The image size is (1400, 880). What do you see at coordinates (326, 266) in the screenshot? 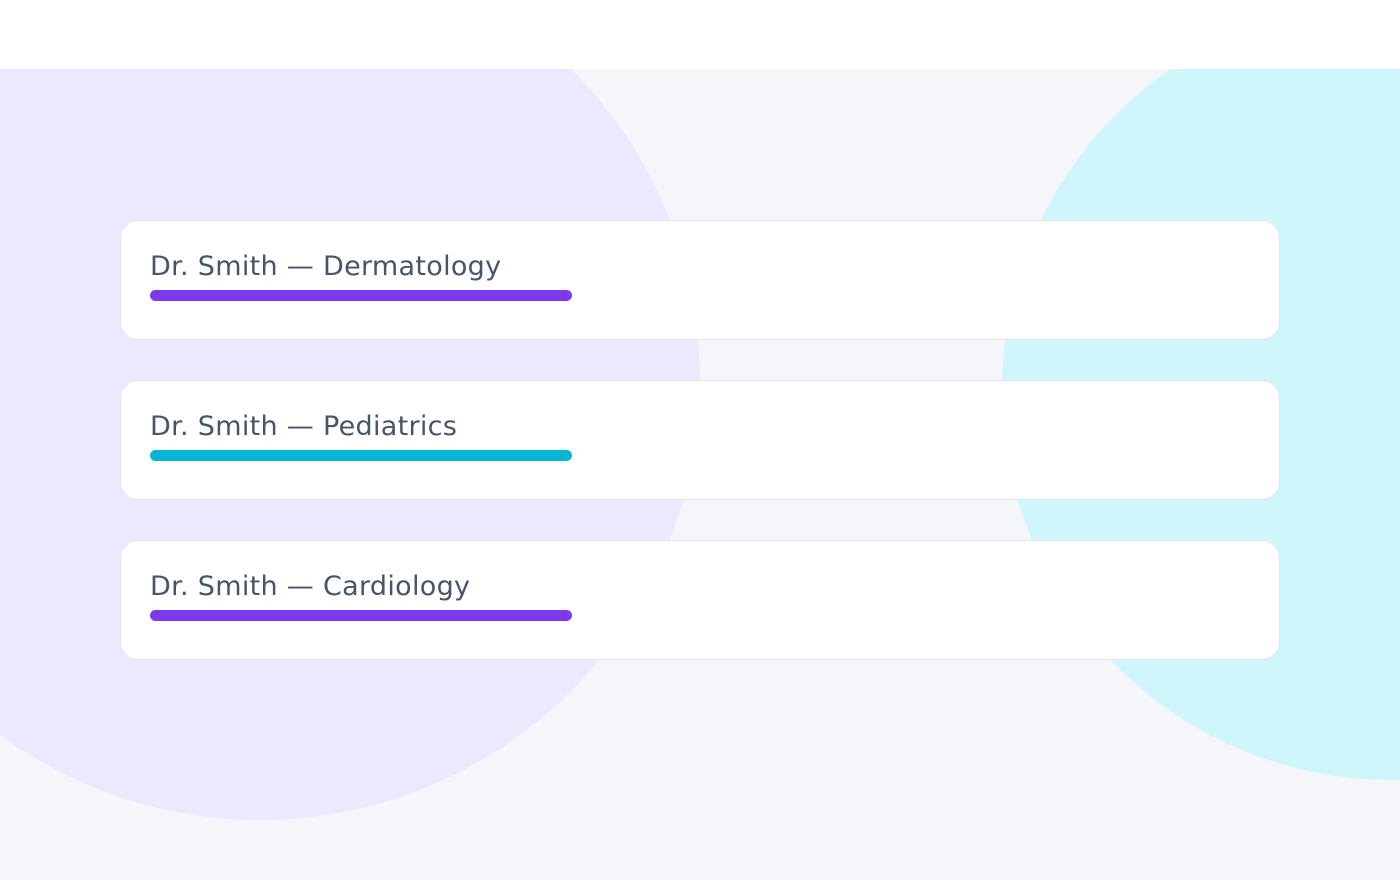
I see `doctor-card-label: Dr. Smith — Dermatology` at bounding box center [326, 266].